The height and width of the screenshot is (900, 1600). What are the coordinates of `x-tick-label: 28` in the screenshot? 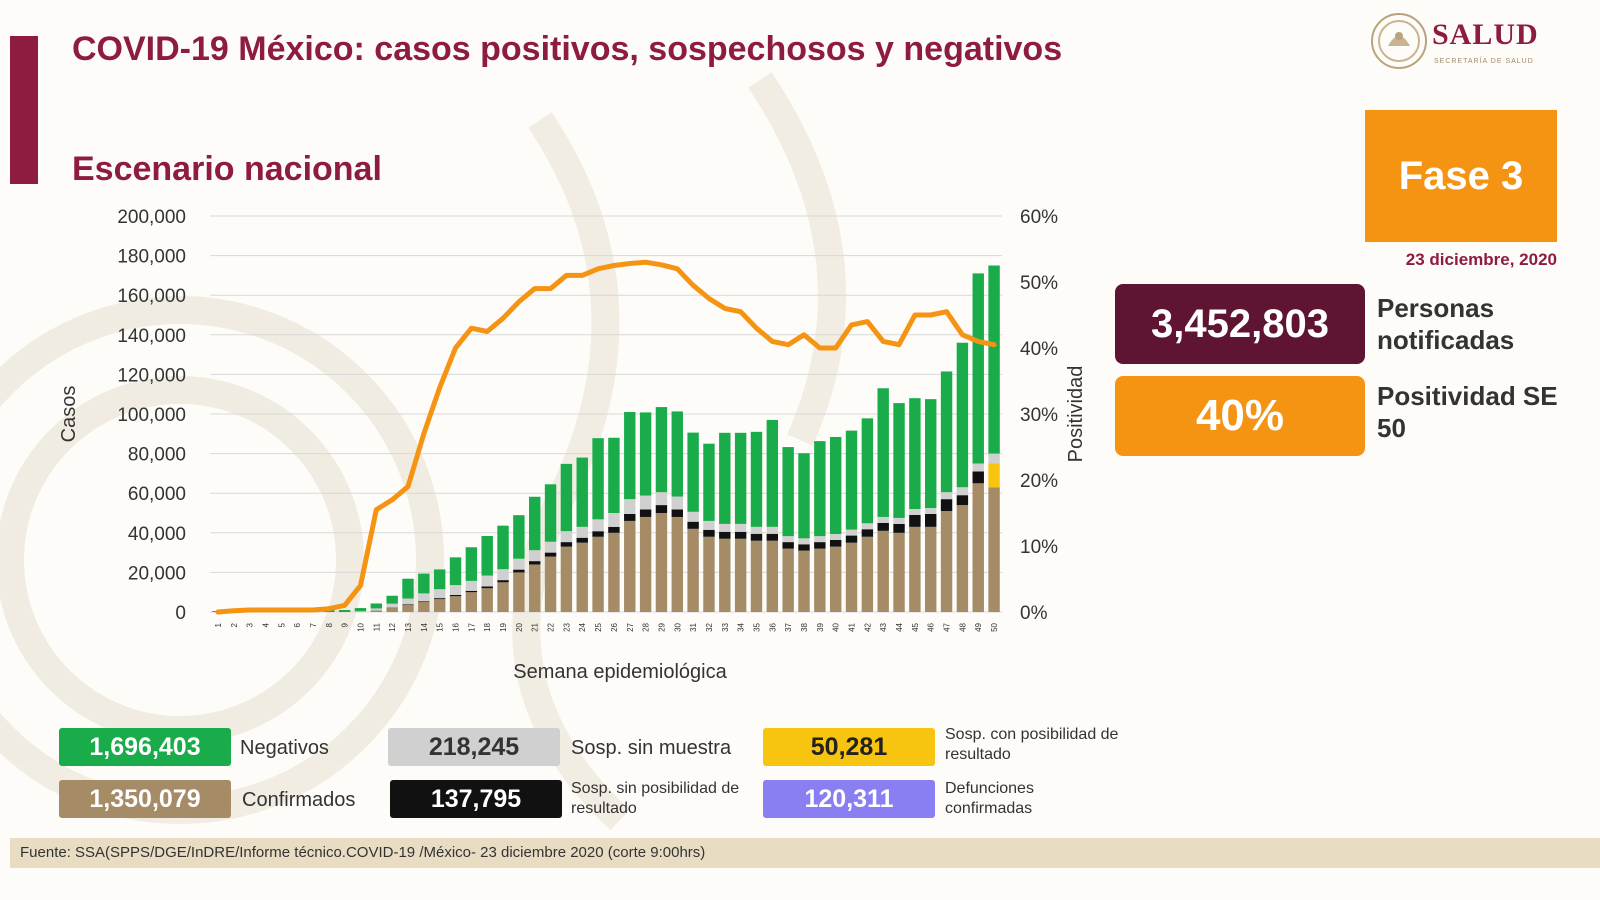 It's located at (646, 626).